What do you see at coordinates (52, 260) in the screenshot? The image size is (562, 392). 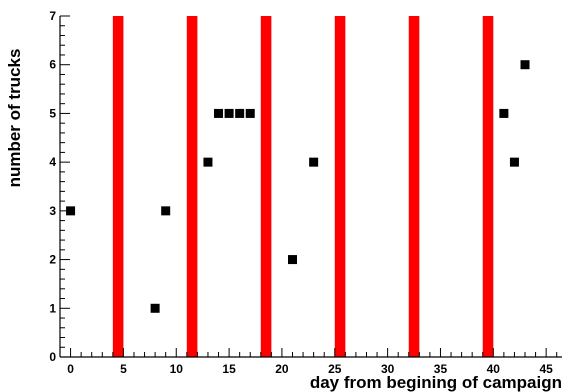 I see `y-tick-label: 2` at bounding box center [52, 260].